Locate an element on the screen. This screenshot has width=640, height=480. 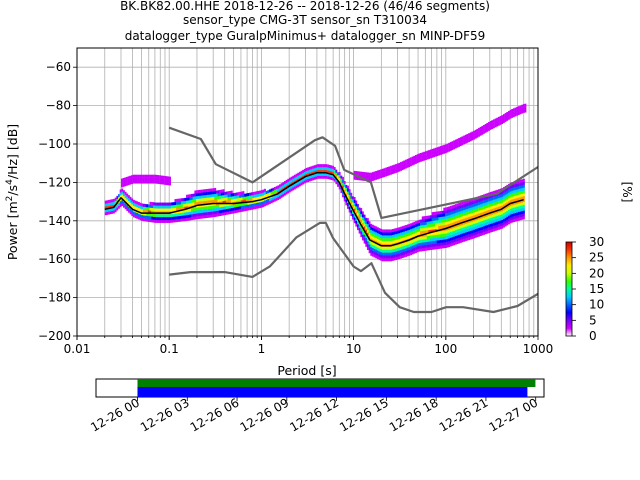
timeline-tick-label: 12-26 12 is located at coordinates (314, 414).